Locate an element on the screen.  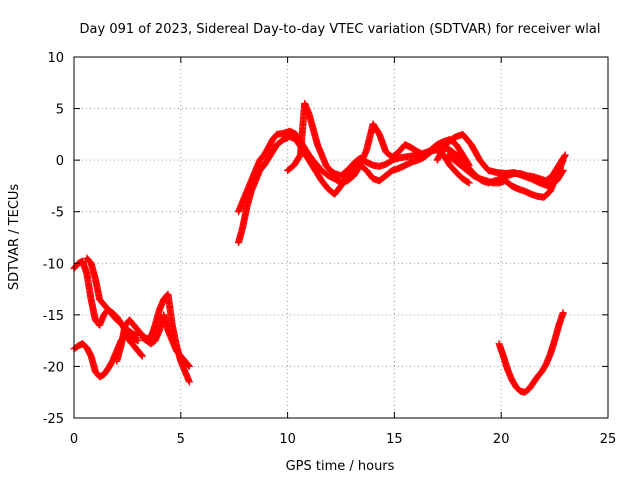
x-tick-label: 20 is located at coordinates (501, 439).